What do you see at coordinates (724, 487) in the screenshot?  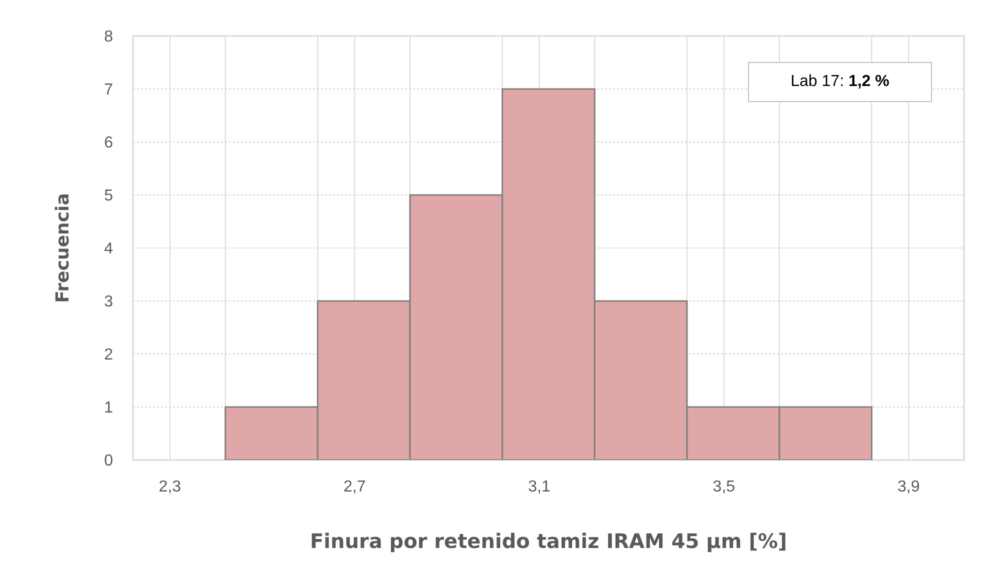 I see `x-tick-label: 3,5` at bounding box center [724, 487].